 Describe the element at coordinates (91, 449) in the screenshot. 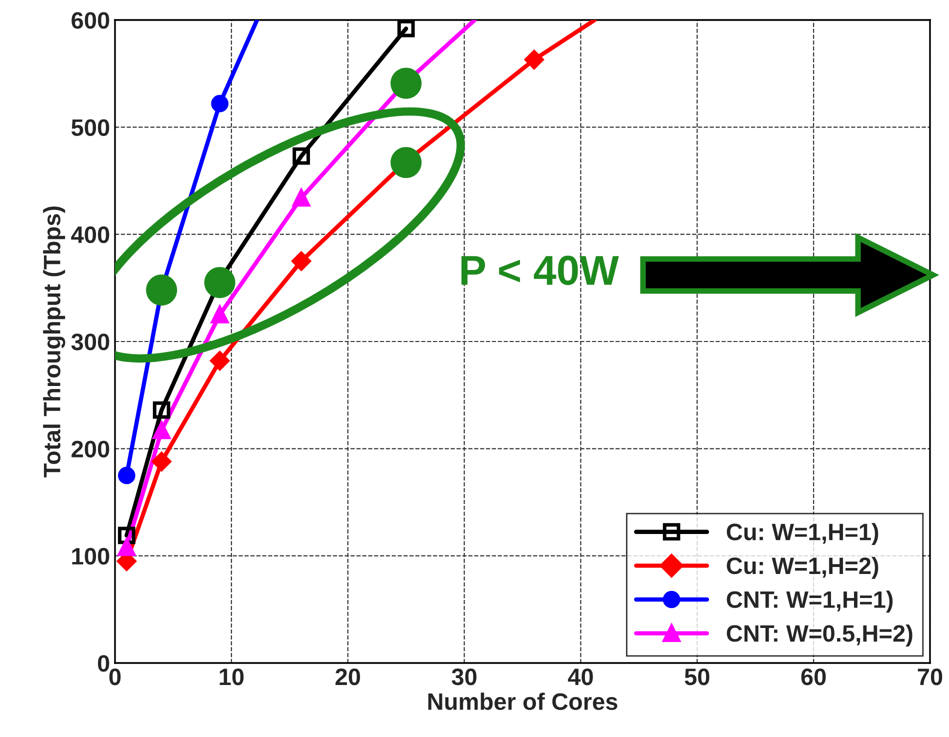

I see `y-tick-label: 200` at that location.